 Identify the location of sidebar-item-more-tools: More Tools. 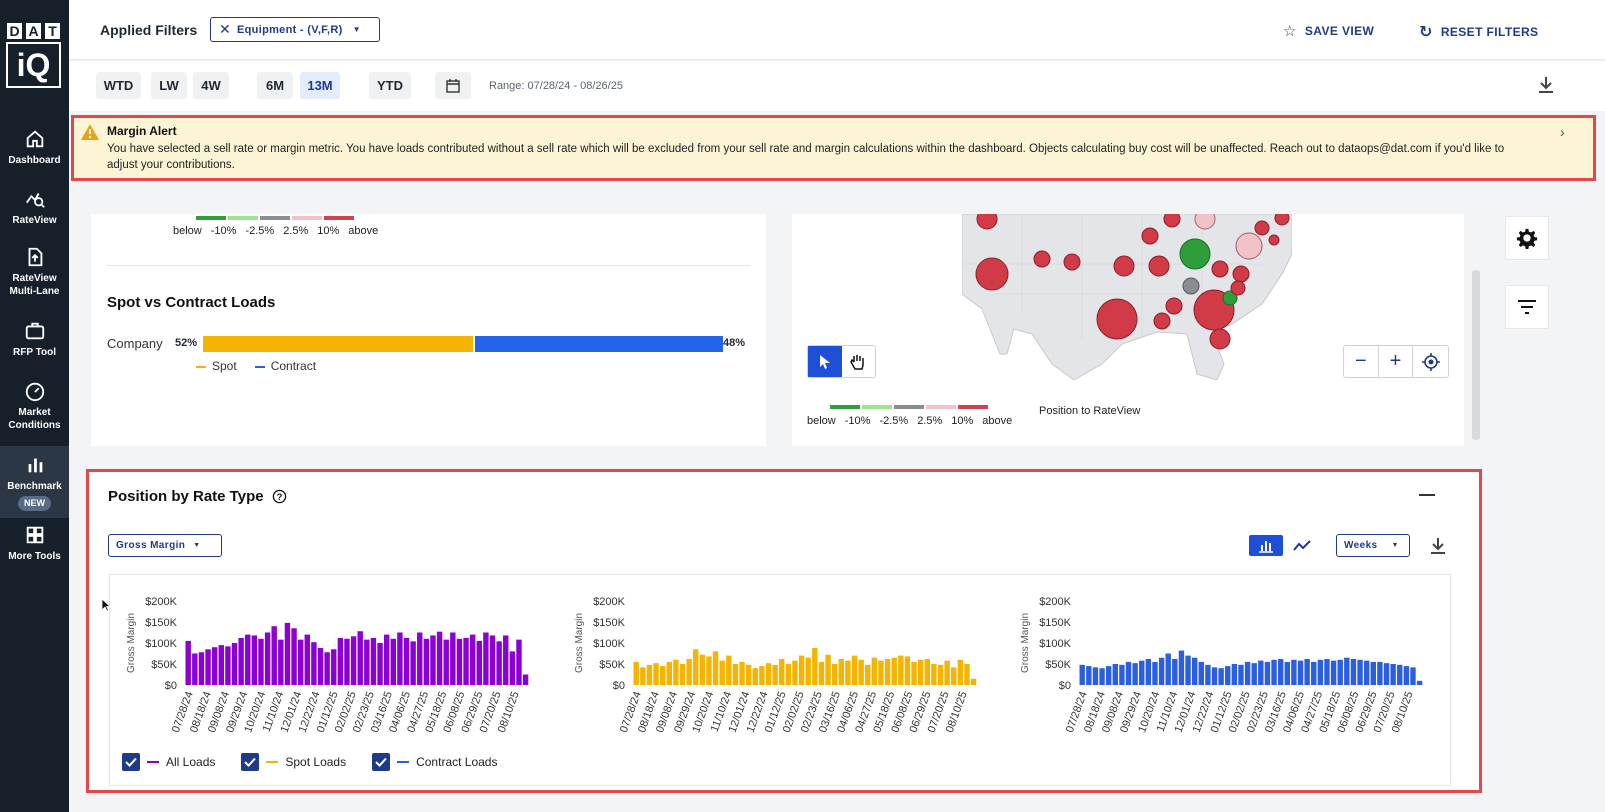
(34, 545).